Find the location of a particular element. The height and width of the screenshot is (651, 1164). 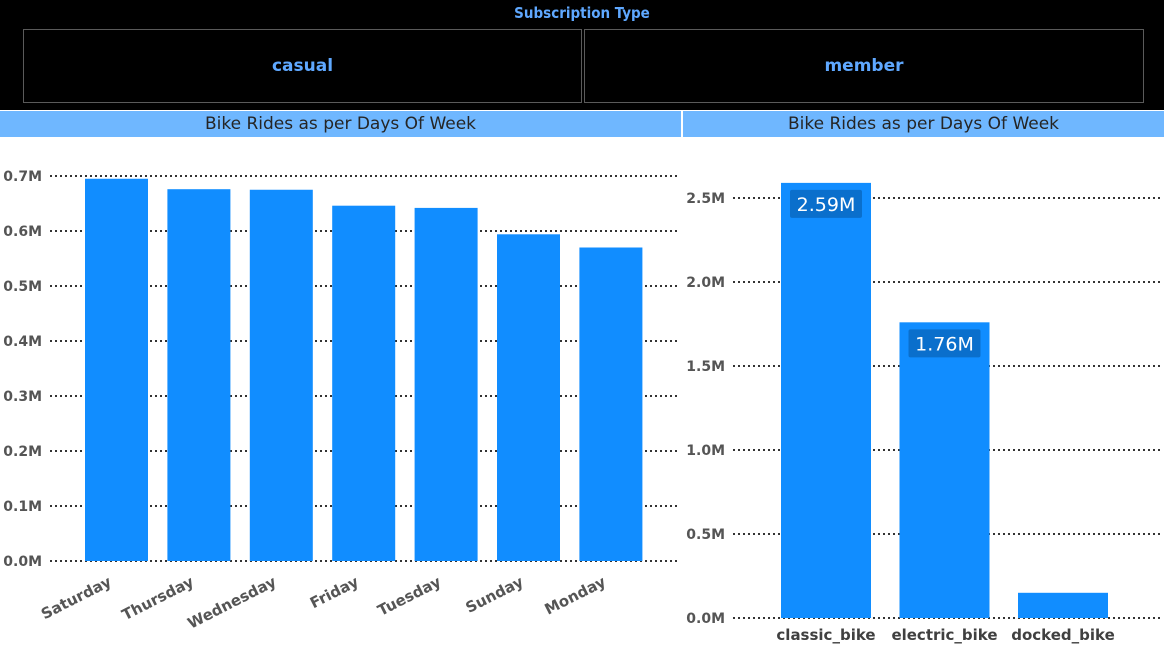

slicer-option-member: member is located at coordinates (864, 66).